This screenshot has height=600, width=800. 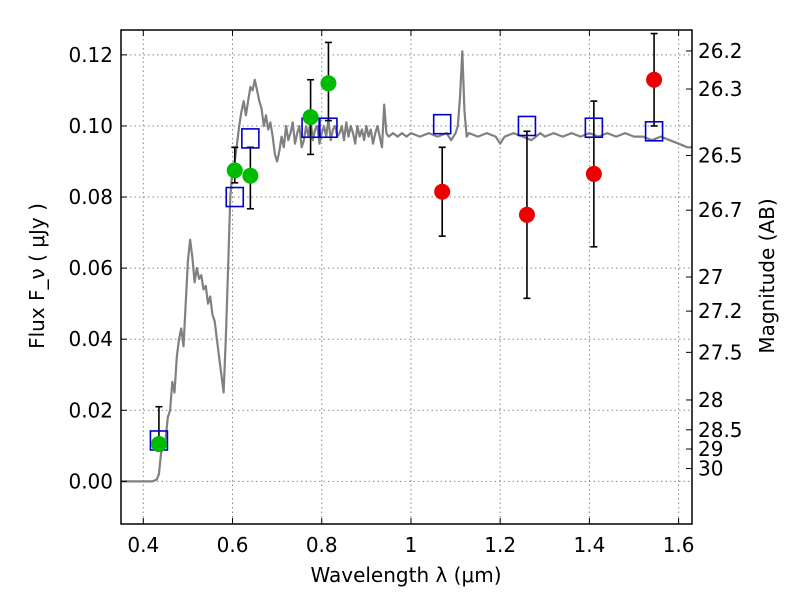 What do you see at coordinates (679, 545) in the screenshot?
I see `x-tick-label: 1.6` at bounding box center [679, 545].